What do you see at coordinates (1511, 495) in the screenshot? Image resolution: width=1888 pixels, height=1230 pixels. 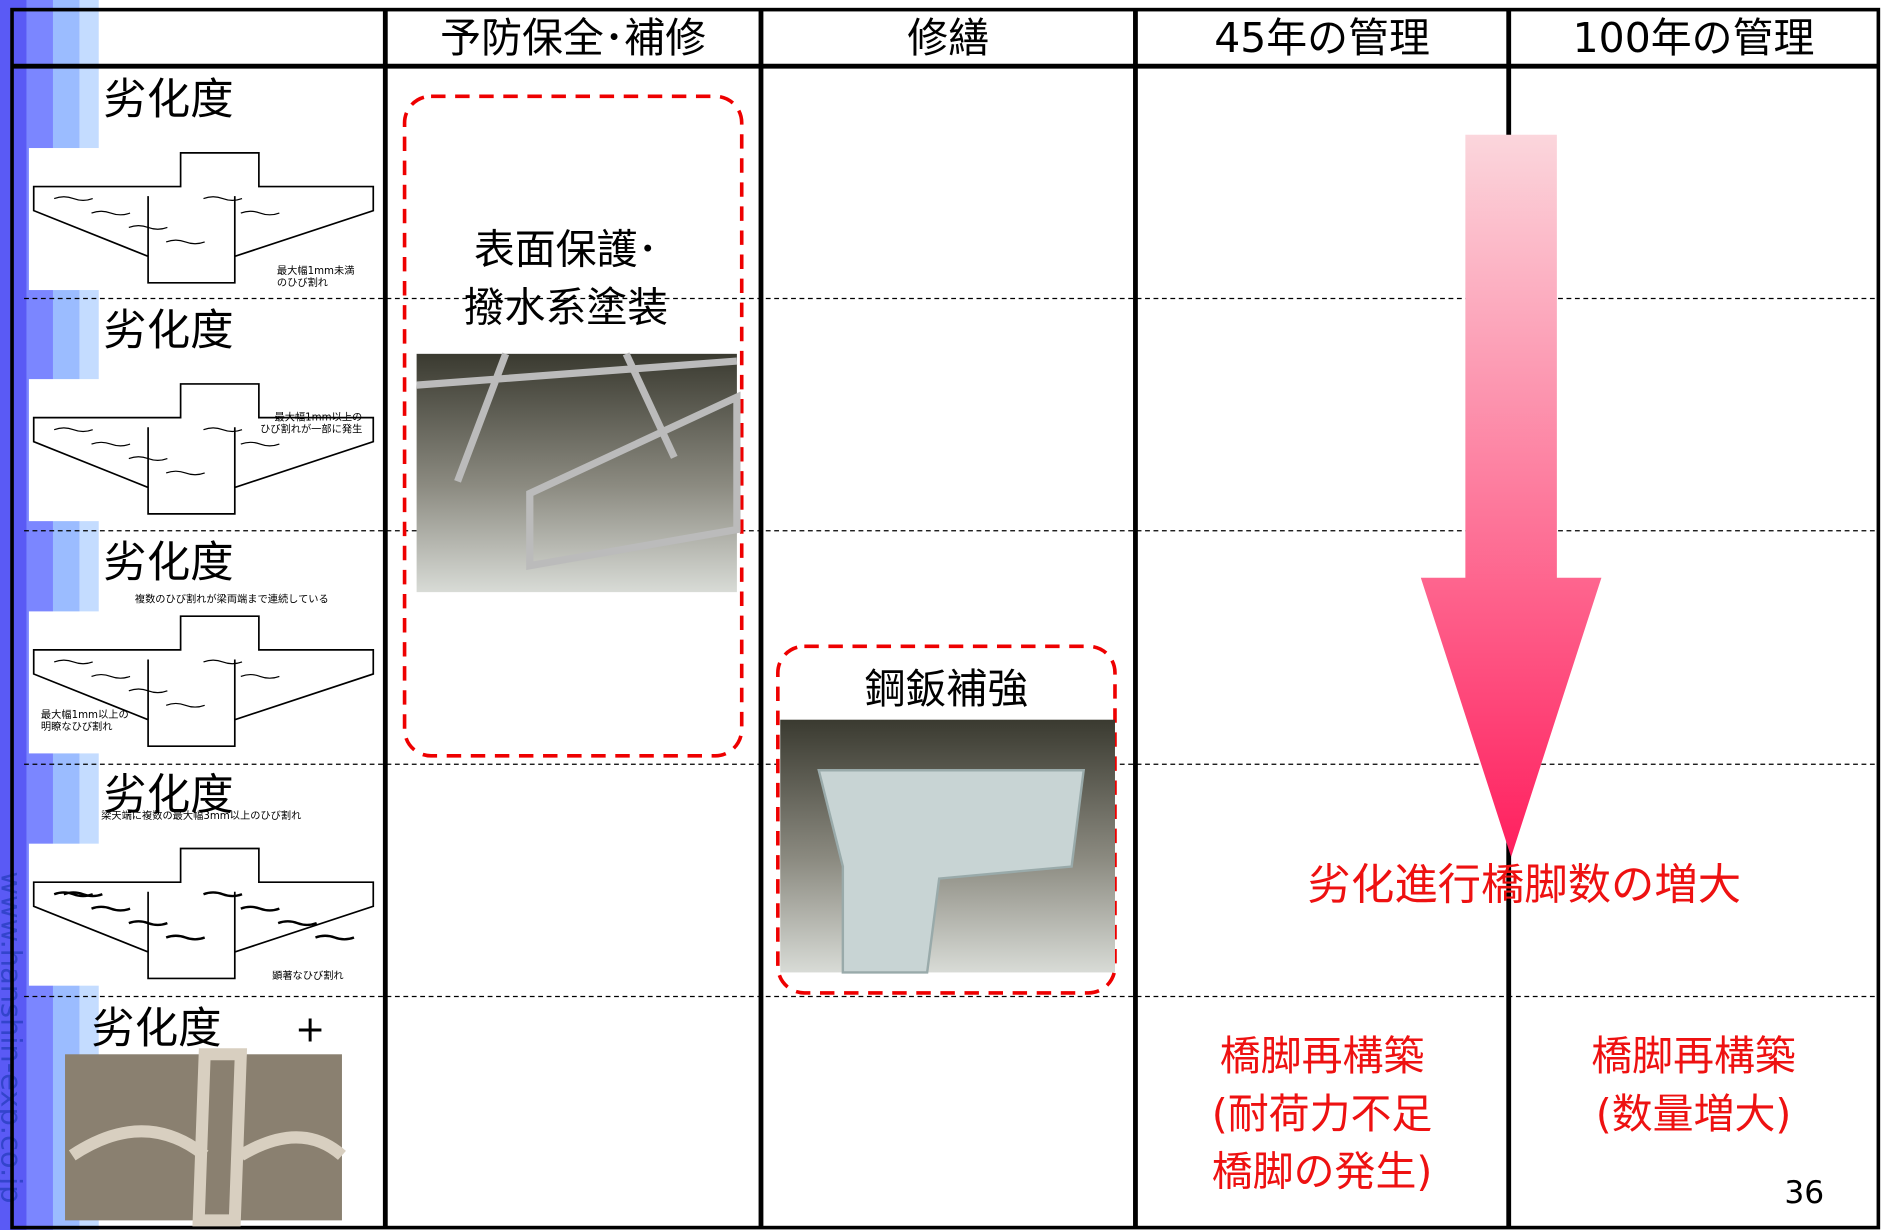 I see `trend-arrow` at bounding box center [1511, 495].